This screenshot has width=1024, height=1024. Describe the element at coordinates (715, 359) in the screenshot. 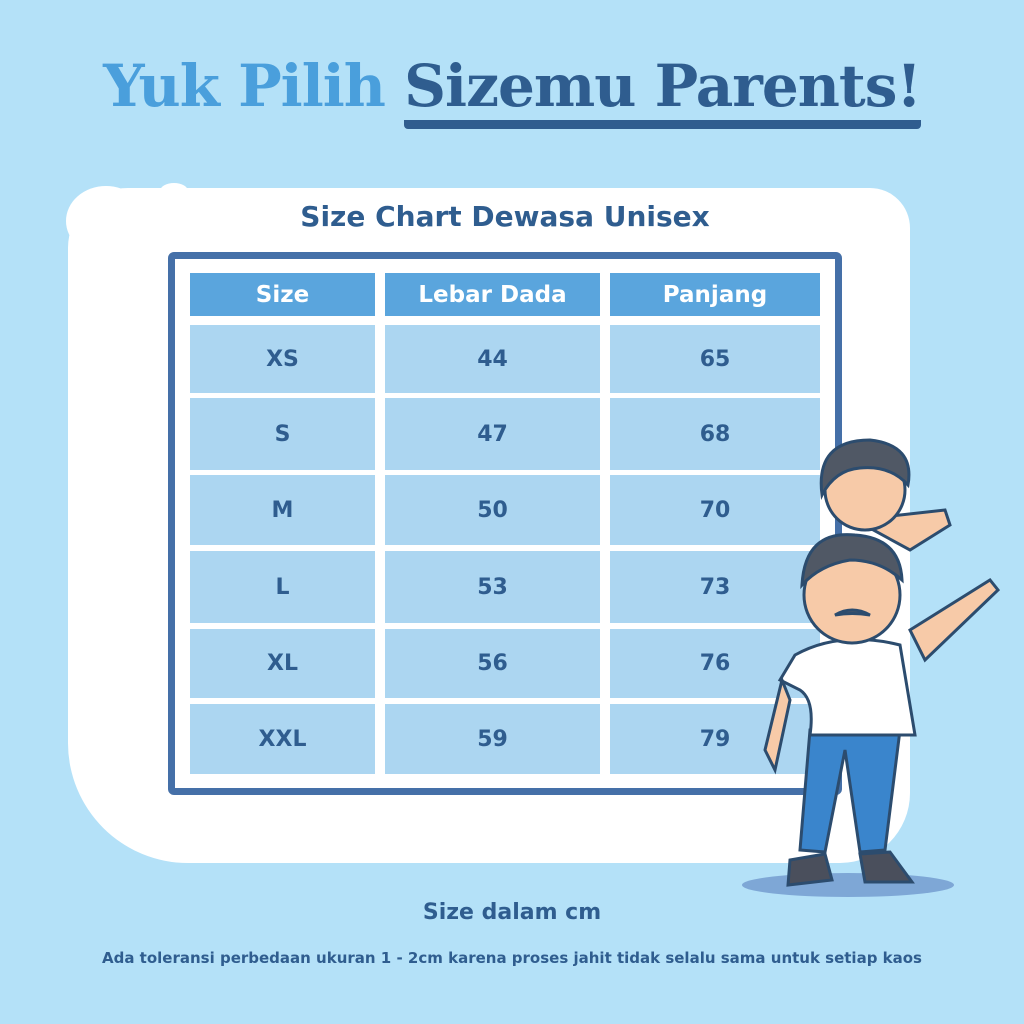

I see `cell-panjang: 65` at that location.